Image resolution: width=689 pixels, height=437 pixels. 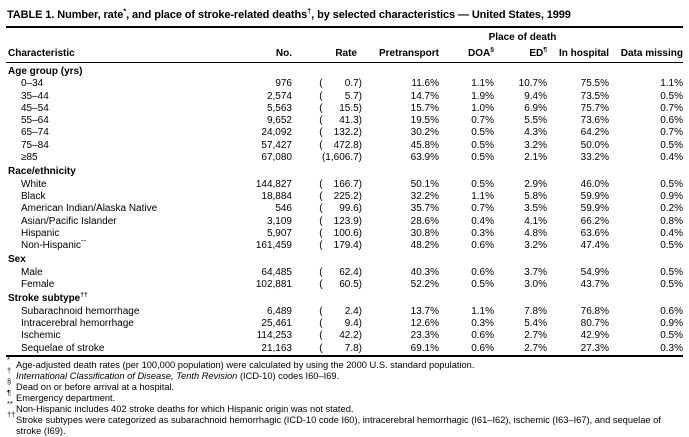 What do you see at coordinates (424, 233) in the screenshot?
I see `cell-pretransport: 30.8%` at bounding box center [424, 233].